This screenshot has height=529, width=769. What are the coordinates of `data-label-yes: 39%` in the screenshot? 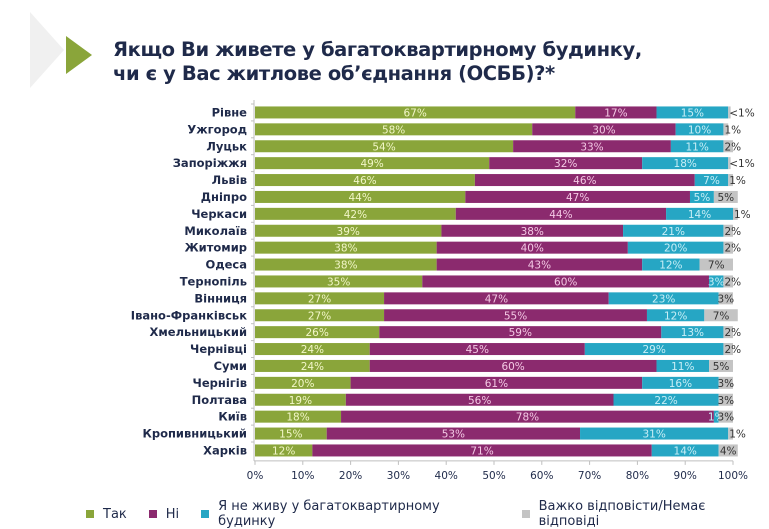 It's located at (348, 232).